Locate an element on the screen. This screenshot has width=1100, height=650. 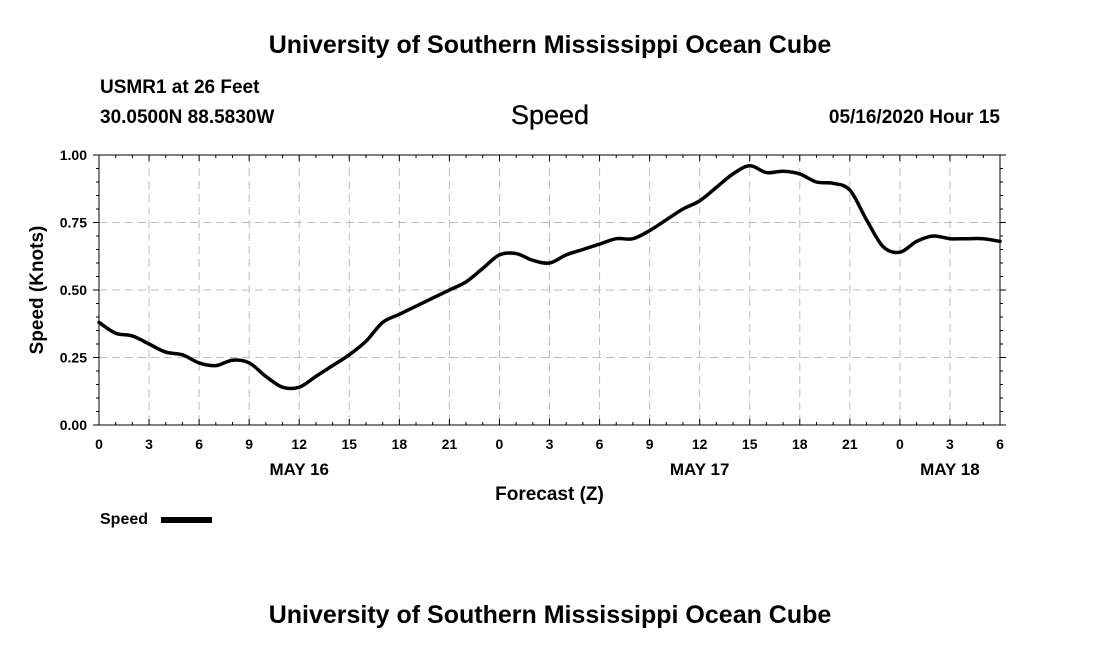
station-label: USMR1 at 26 Feet is located at coordinates (180, 87).